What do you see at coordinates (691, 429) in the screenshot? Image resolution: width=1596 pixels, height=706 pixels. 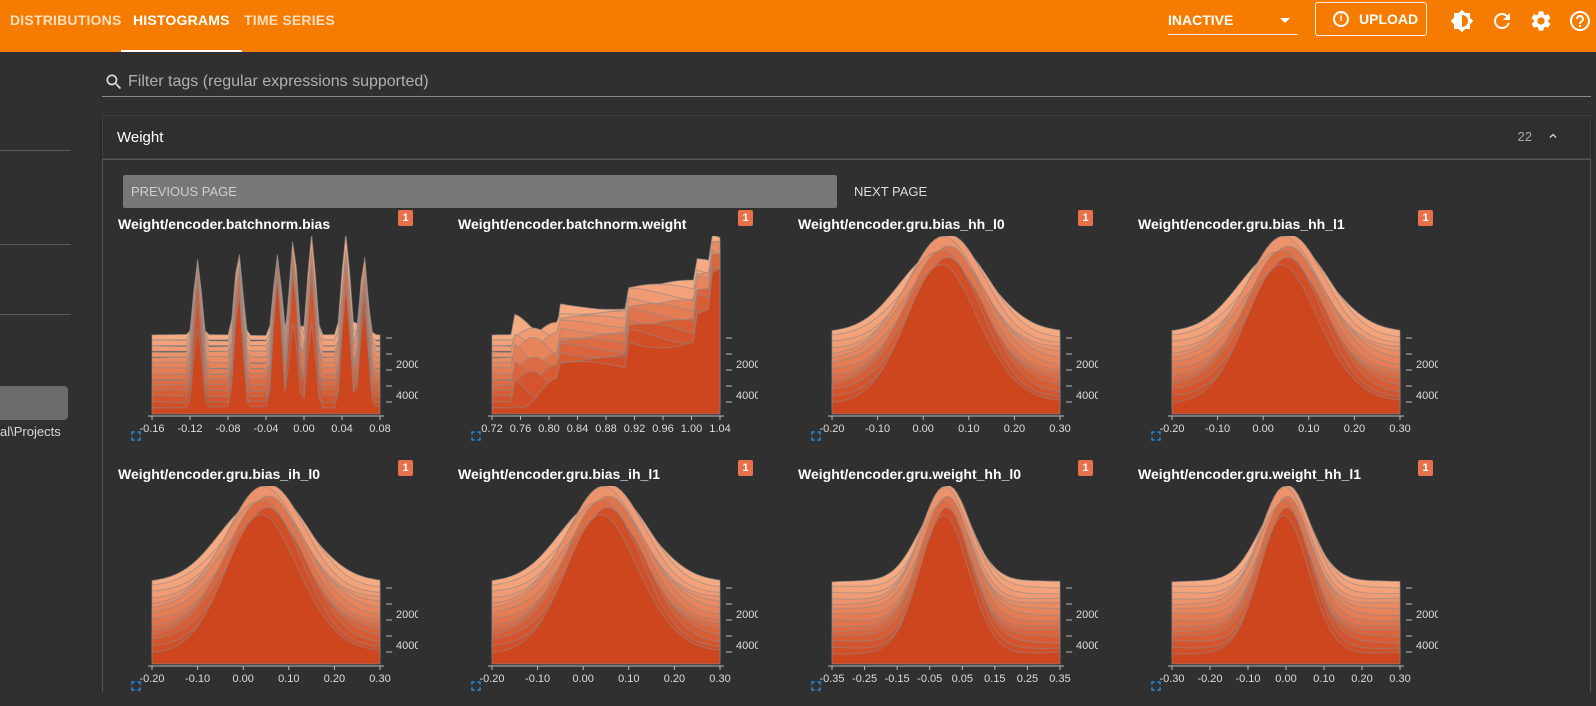 I see `x-tick-label: 1.00` at bounding box center [691, 429].